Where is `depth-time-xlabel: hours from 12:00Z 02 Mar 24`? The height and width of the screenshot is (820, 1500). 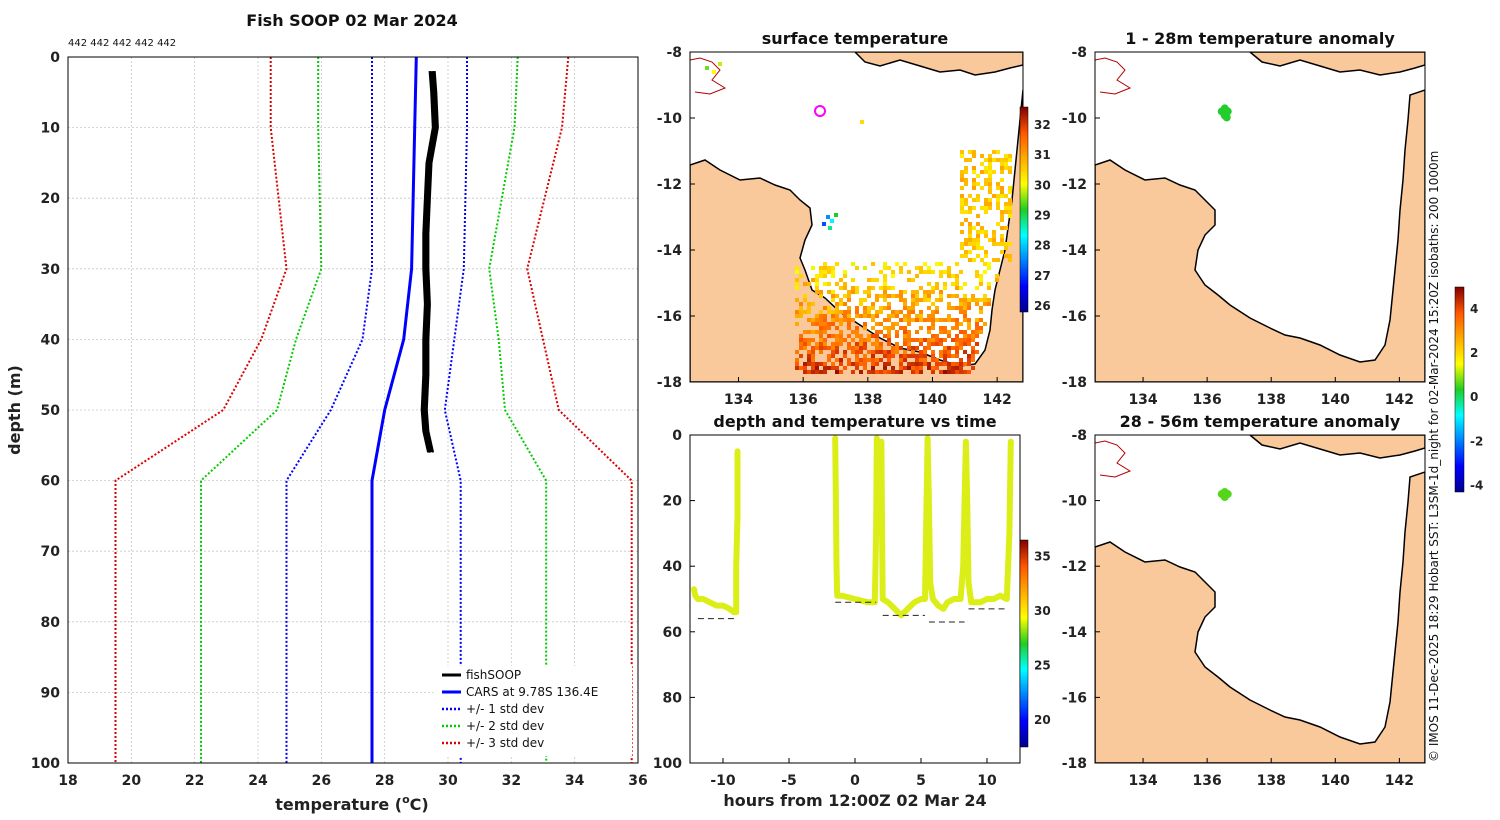
depth-time-xlabel: hours from 12:00Z 02 Mar 24 is located at coordinates (854, 800).